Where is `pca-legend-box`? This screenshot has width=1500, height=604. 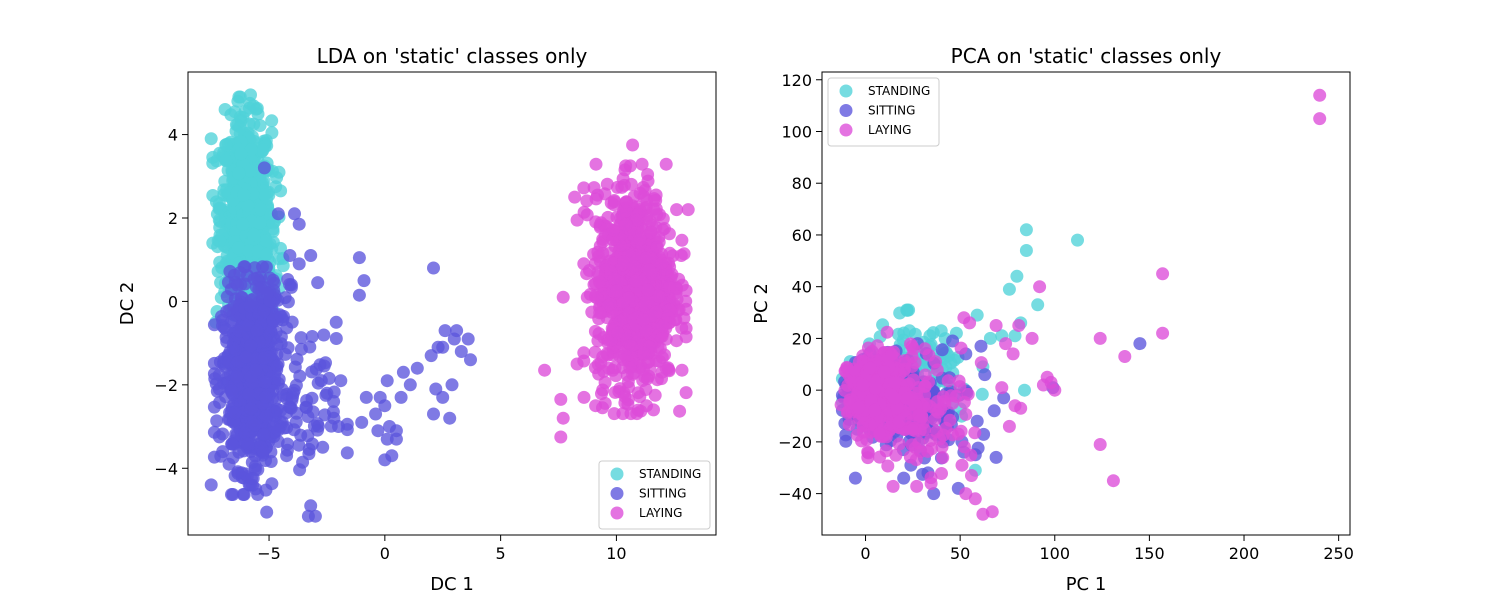
pca-legend-box is located at coordinates (883, 112).